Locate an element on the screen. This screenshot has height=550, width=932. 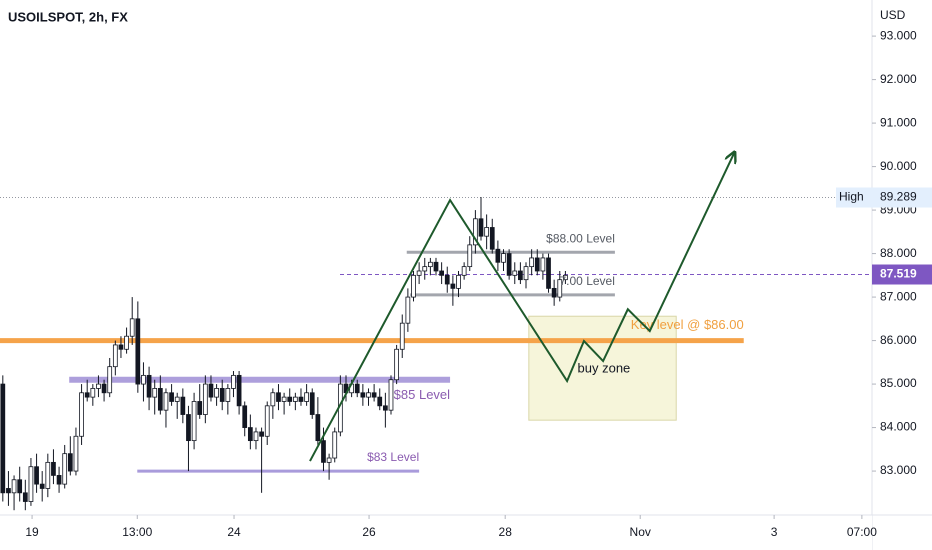
x-tick-label: 3 is located at coordinates (774, 532).